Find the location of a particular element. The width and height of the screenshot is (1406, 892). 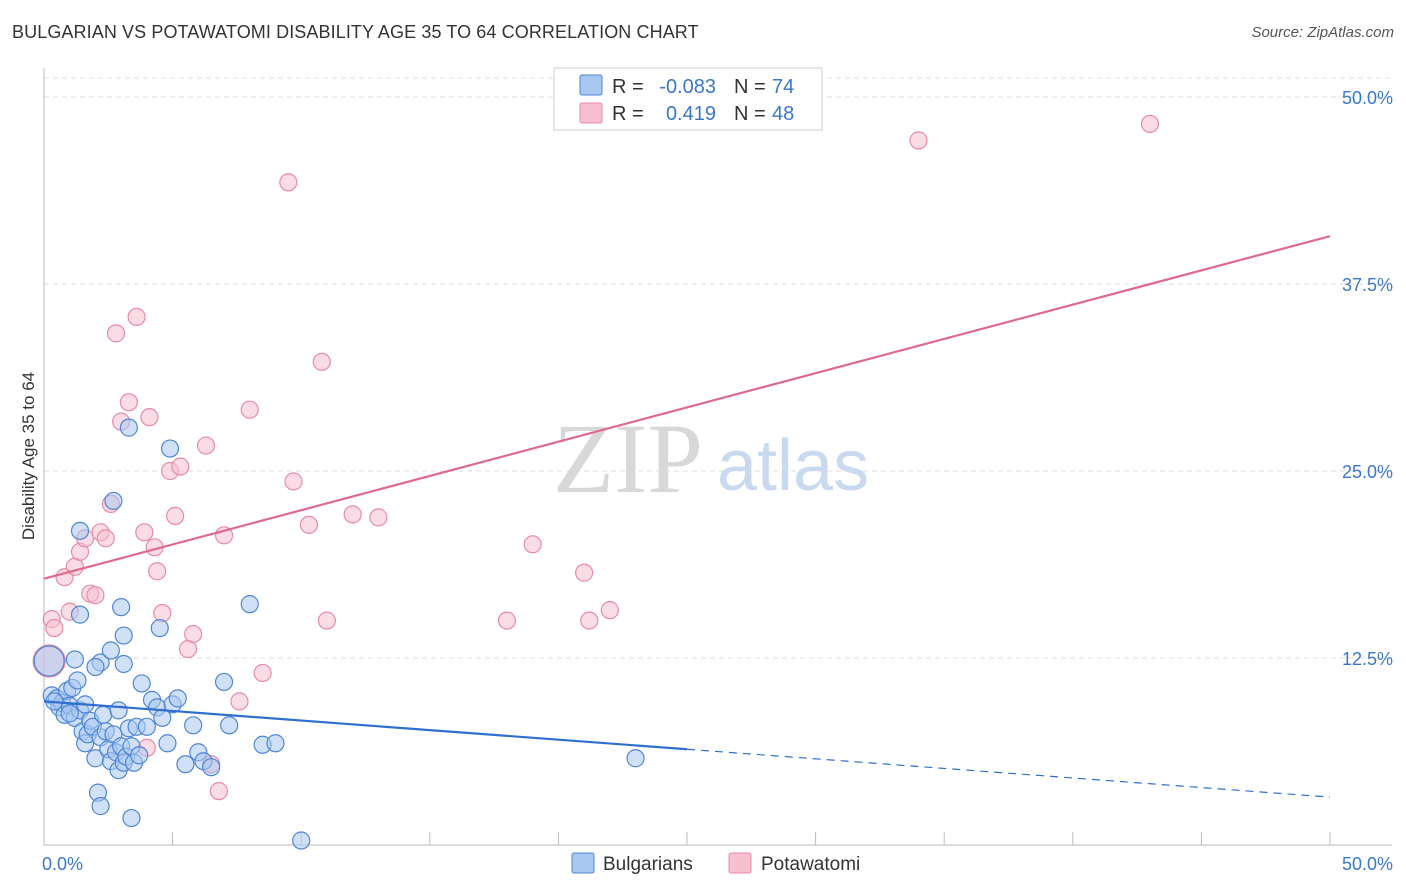

y-axis-label: Disability Age 35 to 64 is located at coordinates (28, 456).